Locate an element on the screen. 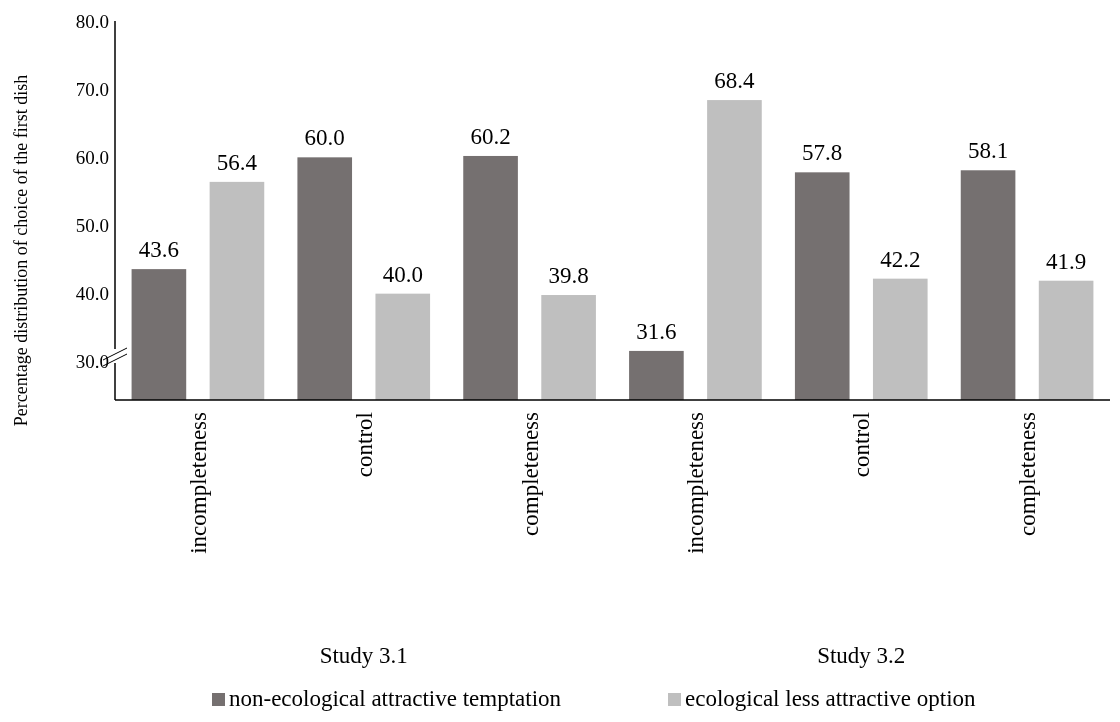 This screenshot has height=722, width=1120. y-axis-title: Percentage distribution of choice of the first dish is located at coordinates (21, 250).